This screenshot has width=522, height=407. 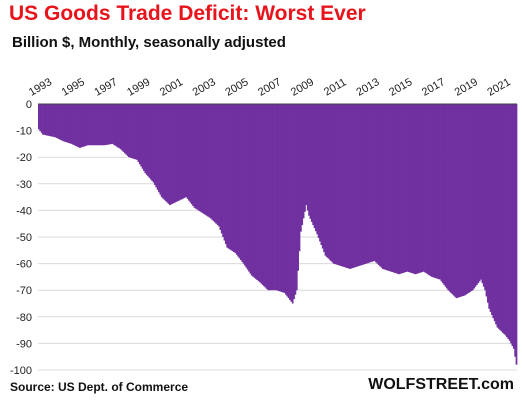 I want to click on y-tick-label: -40, so click(x=24, y=211).